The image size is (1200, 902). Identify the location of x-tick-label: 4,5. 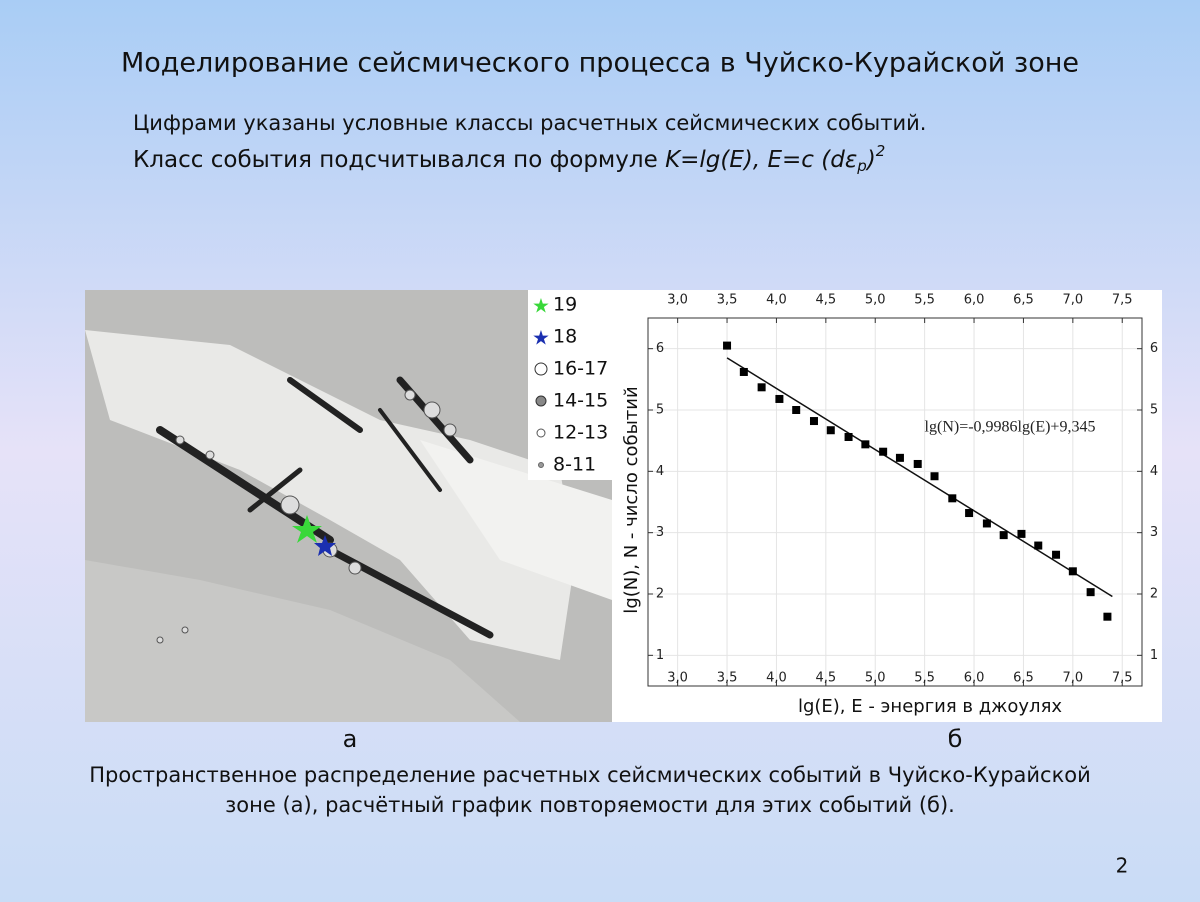
(825, 678).